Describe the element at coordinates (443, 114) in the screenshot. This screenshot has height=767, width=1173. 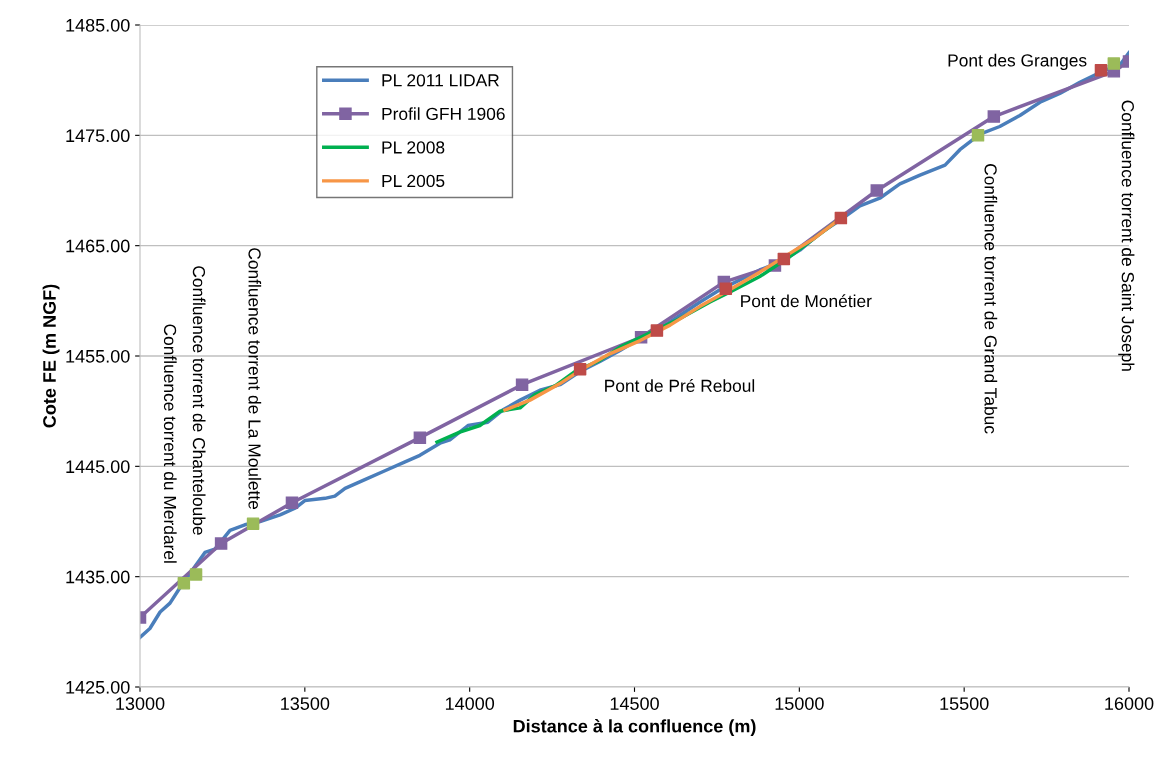
I see `legend-label: Profil GFH 1906` at that location.